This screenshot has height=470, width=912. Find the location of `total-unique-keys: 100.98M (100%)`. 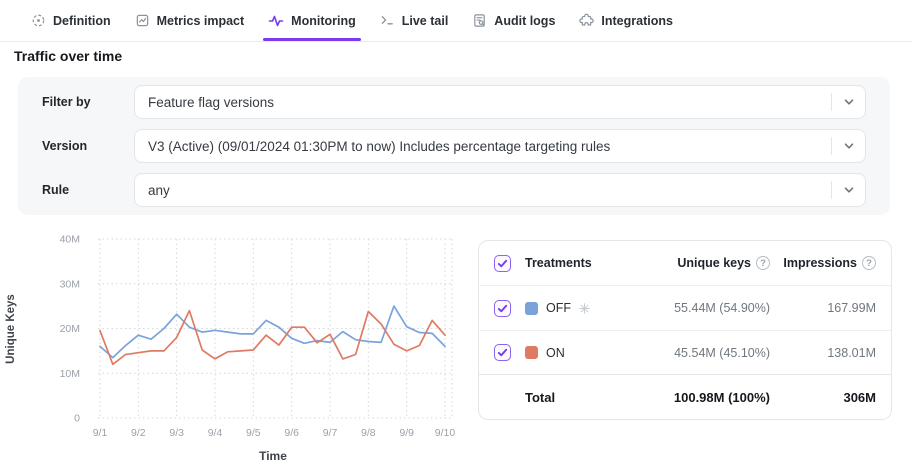

total-unique-keys: 100.98M (100%) is located at coordinates (721, 397).